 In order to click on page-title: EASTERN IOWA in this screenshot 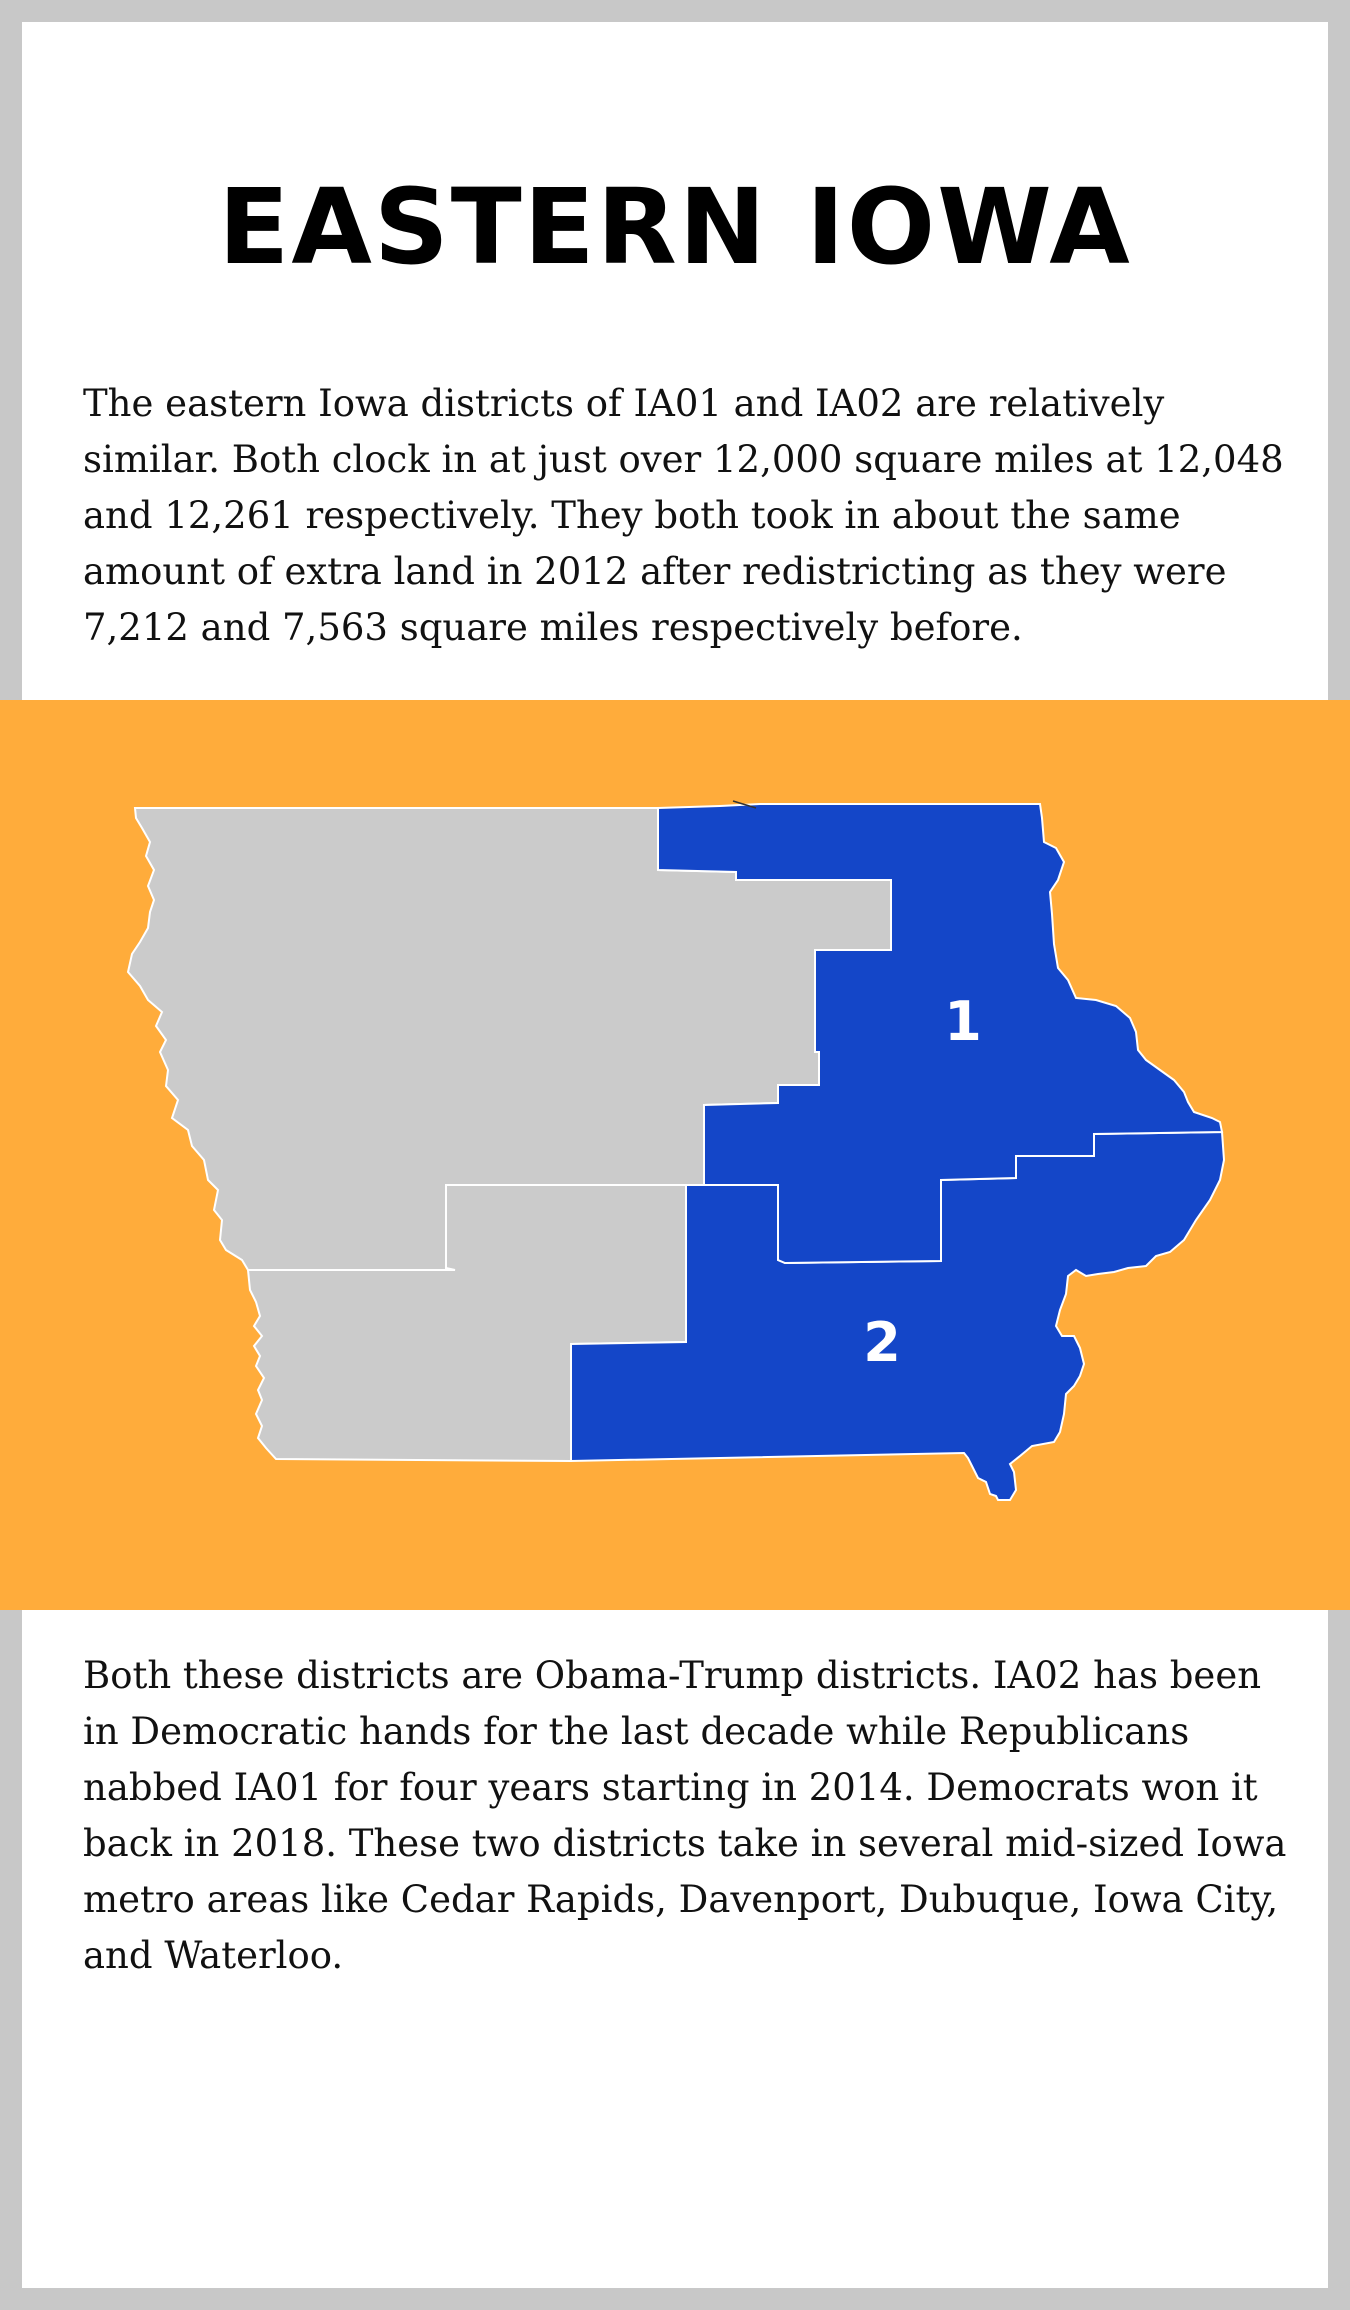, I will do `click(675, 227)`.